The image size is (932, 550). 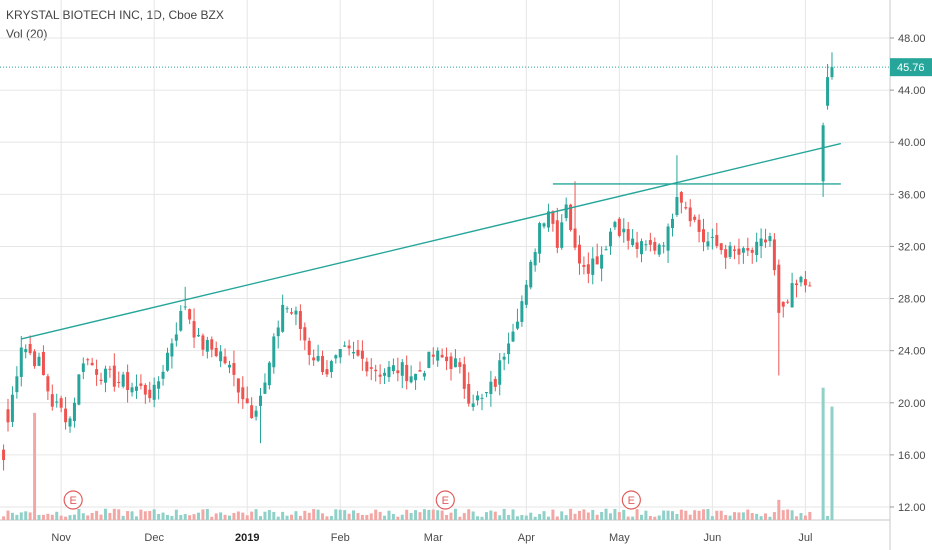 What do you see at coordinates (912, 247) in the screenshot?
I see `price-axis-label: 32.00` at bounding box center [912, 247].